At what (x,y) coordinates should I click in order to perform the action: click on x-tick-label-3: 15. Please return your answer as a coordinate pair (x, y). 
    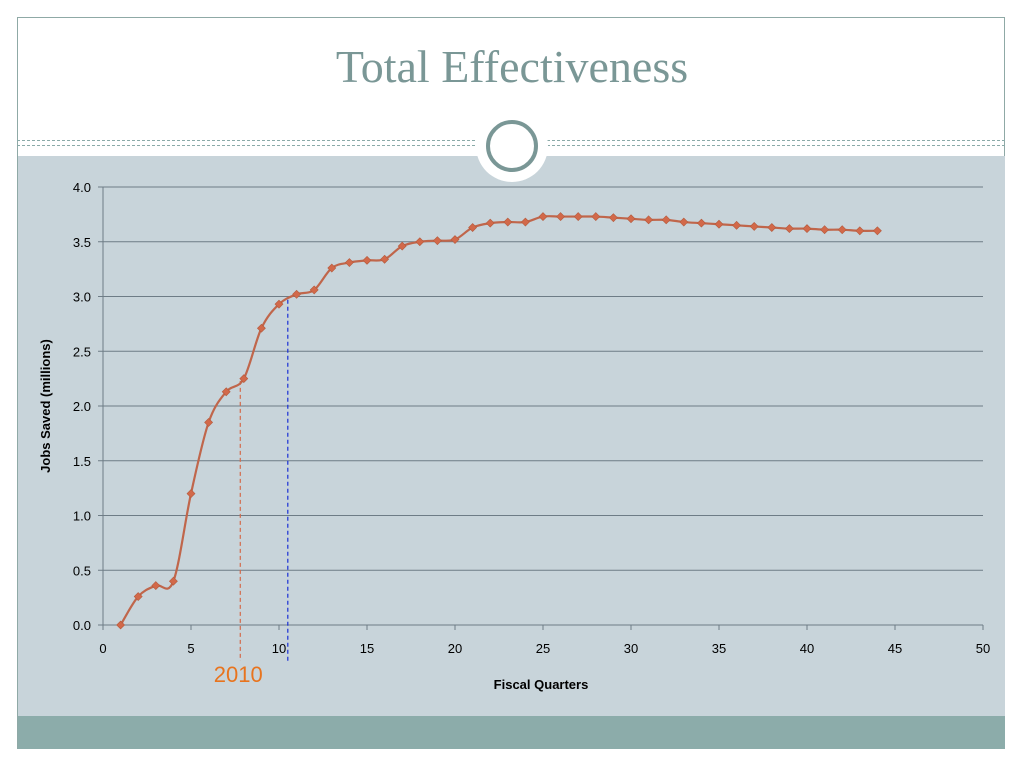
    Looking at the image, I should click on (367, 648).